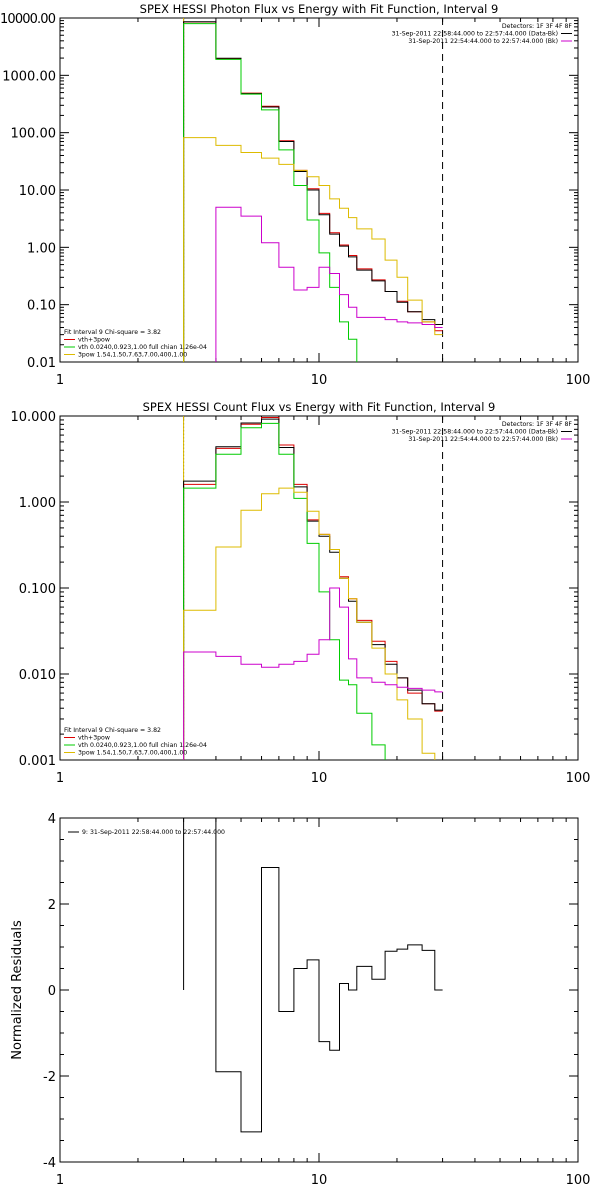  What do you see at coordinates (37, 589) in the screenshot?
I see `y-tick-label: 0.100` at bounding box center [37, 589].